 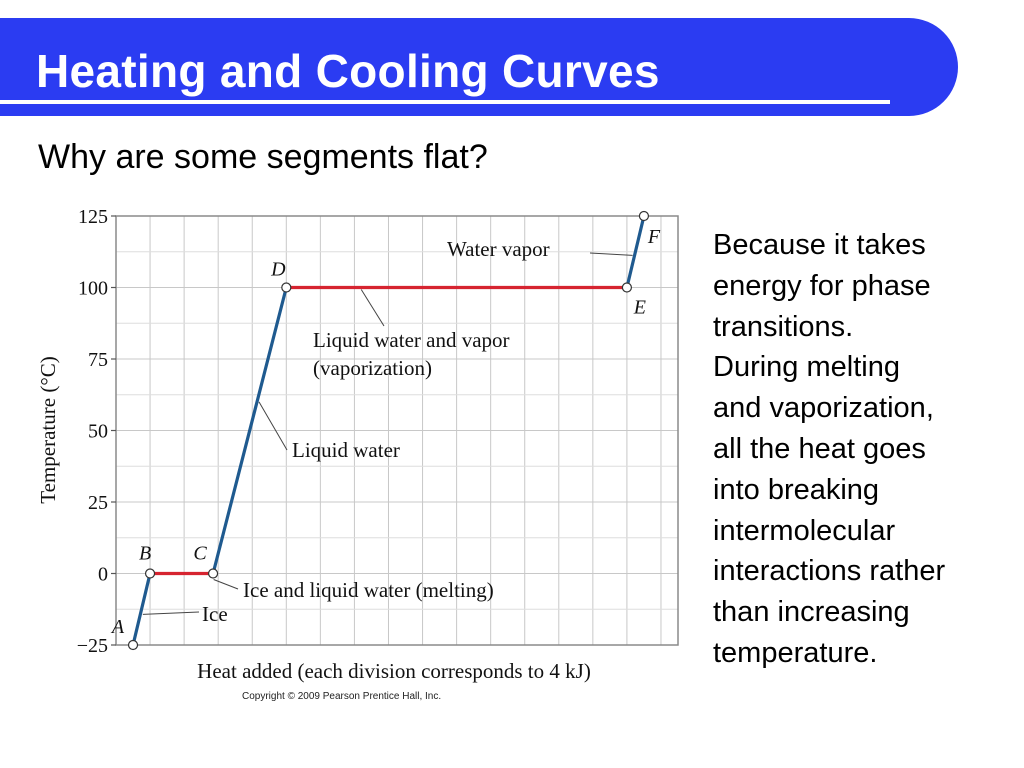 I want to click on explanation-line: into breaking, so click(x=796, y=489).